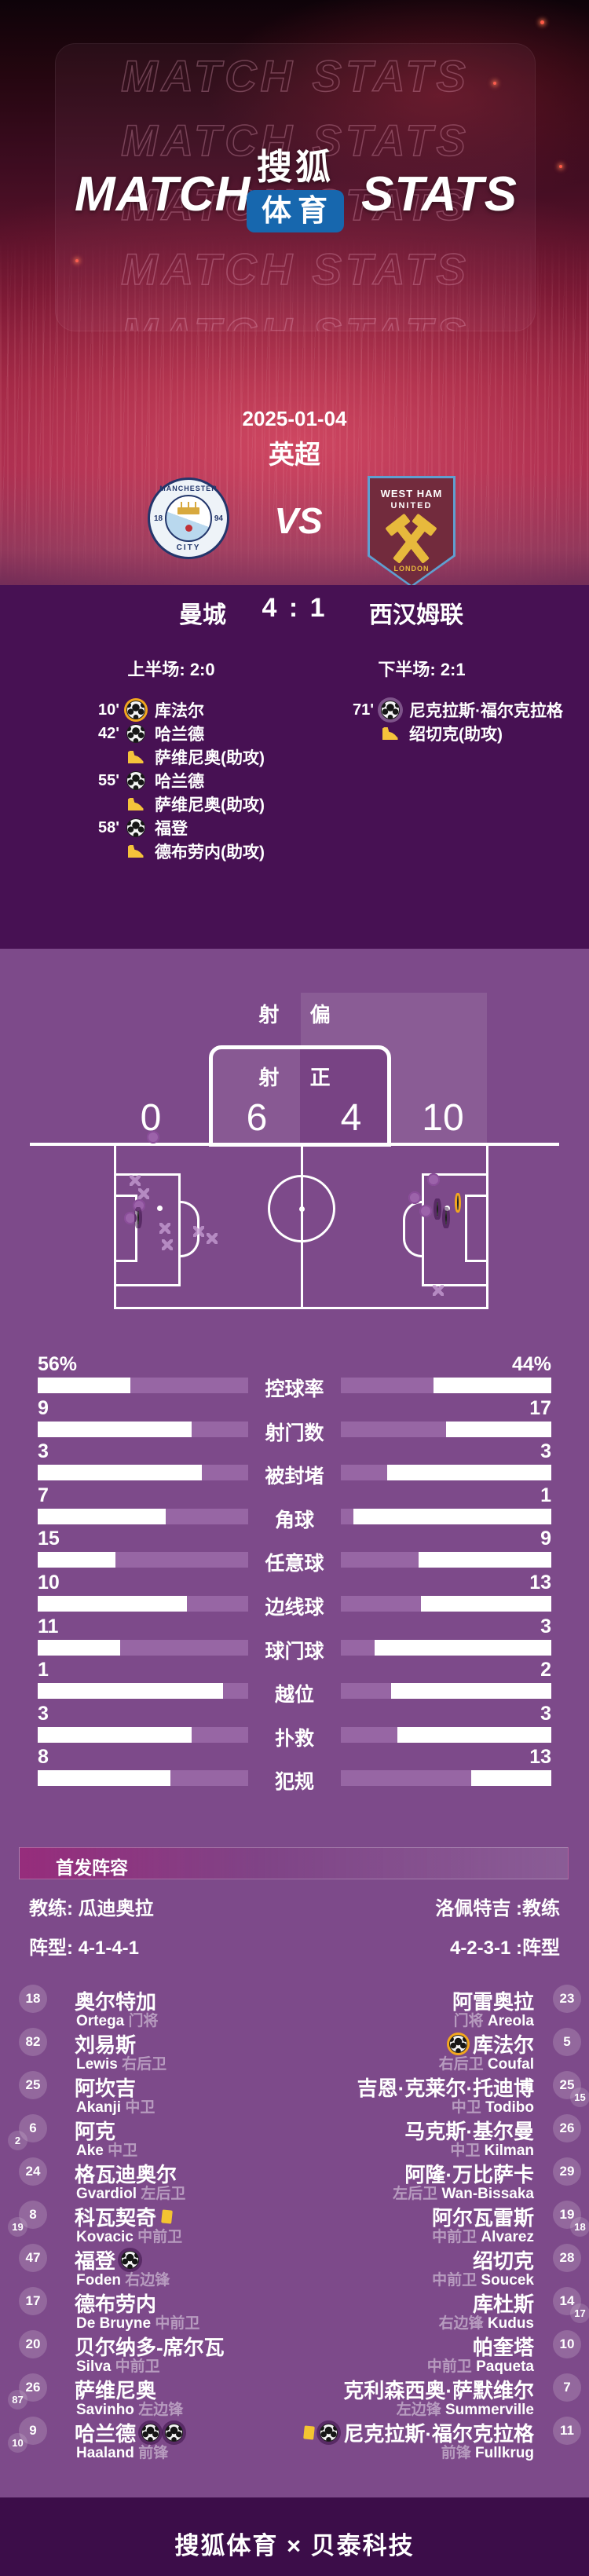  Describe the element at coordinates (49, 1539) in the screenshot. I see `home-stat-value: 15` at that location.